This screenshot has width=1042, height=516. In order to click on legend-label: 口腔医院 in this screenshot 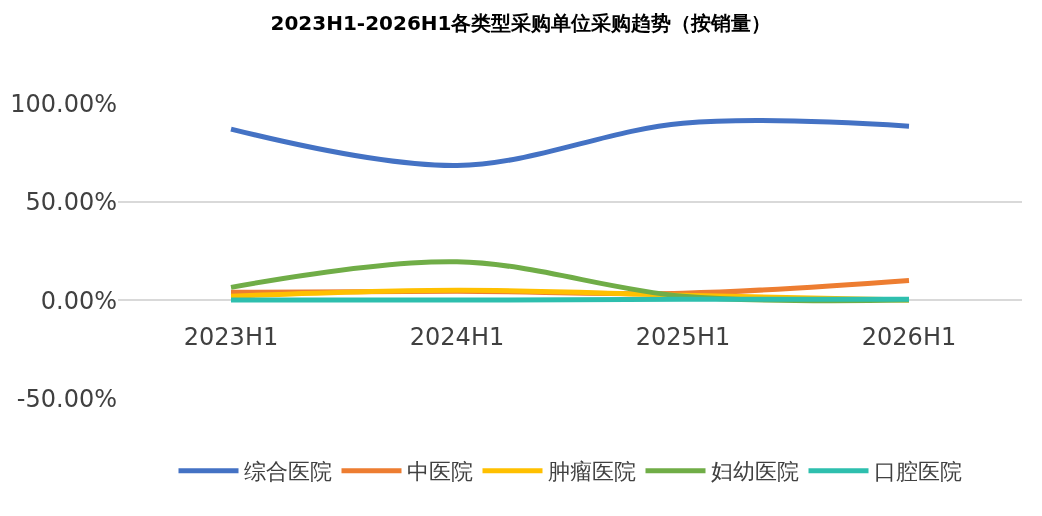, I will do `click(917, 472)`.